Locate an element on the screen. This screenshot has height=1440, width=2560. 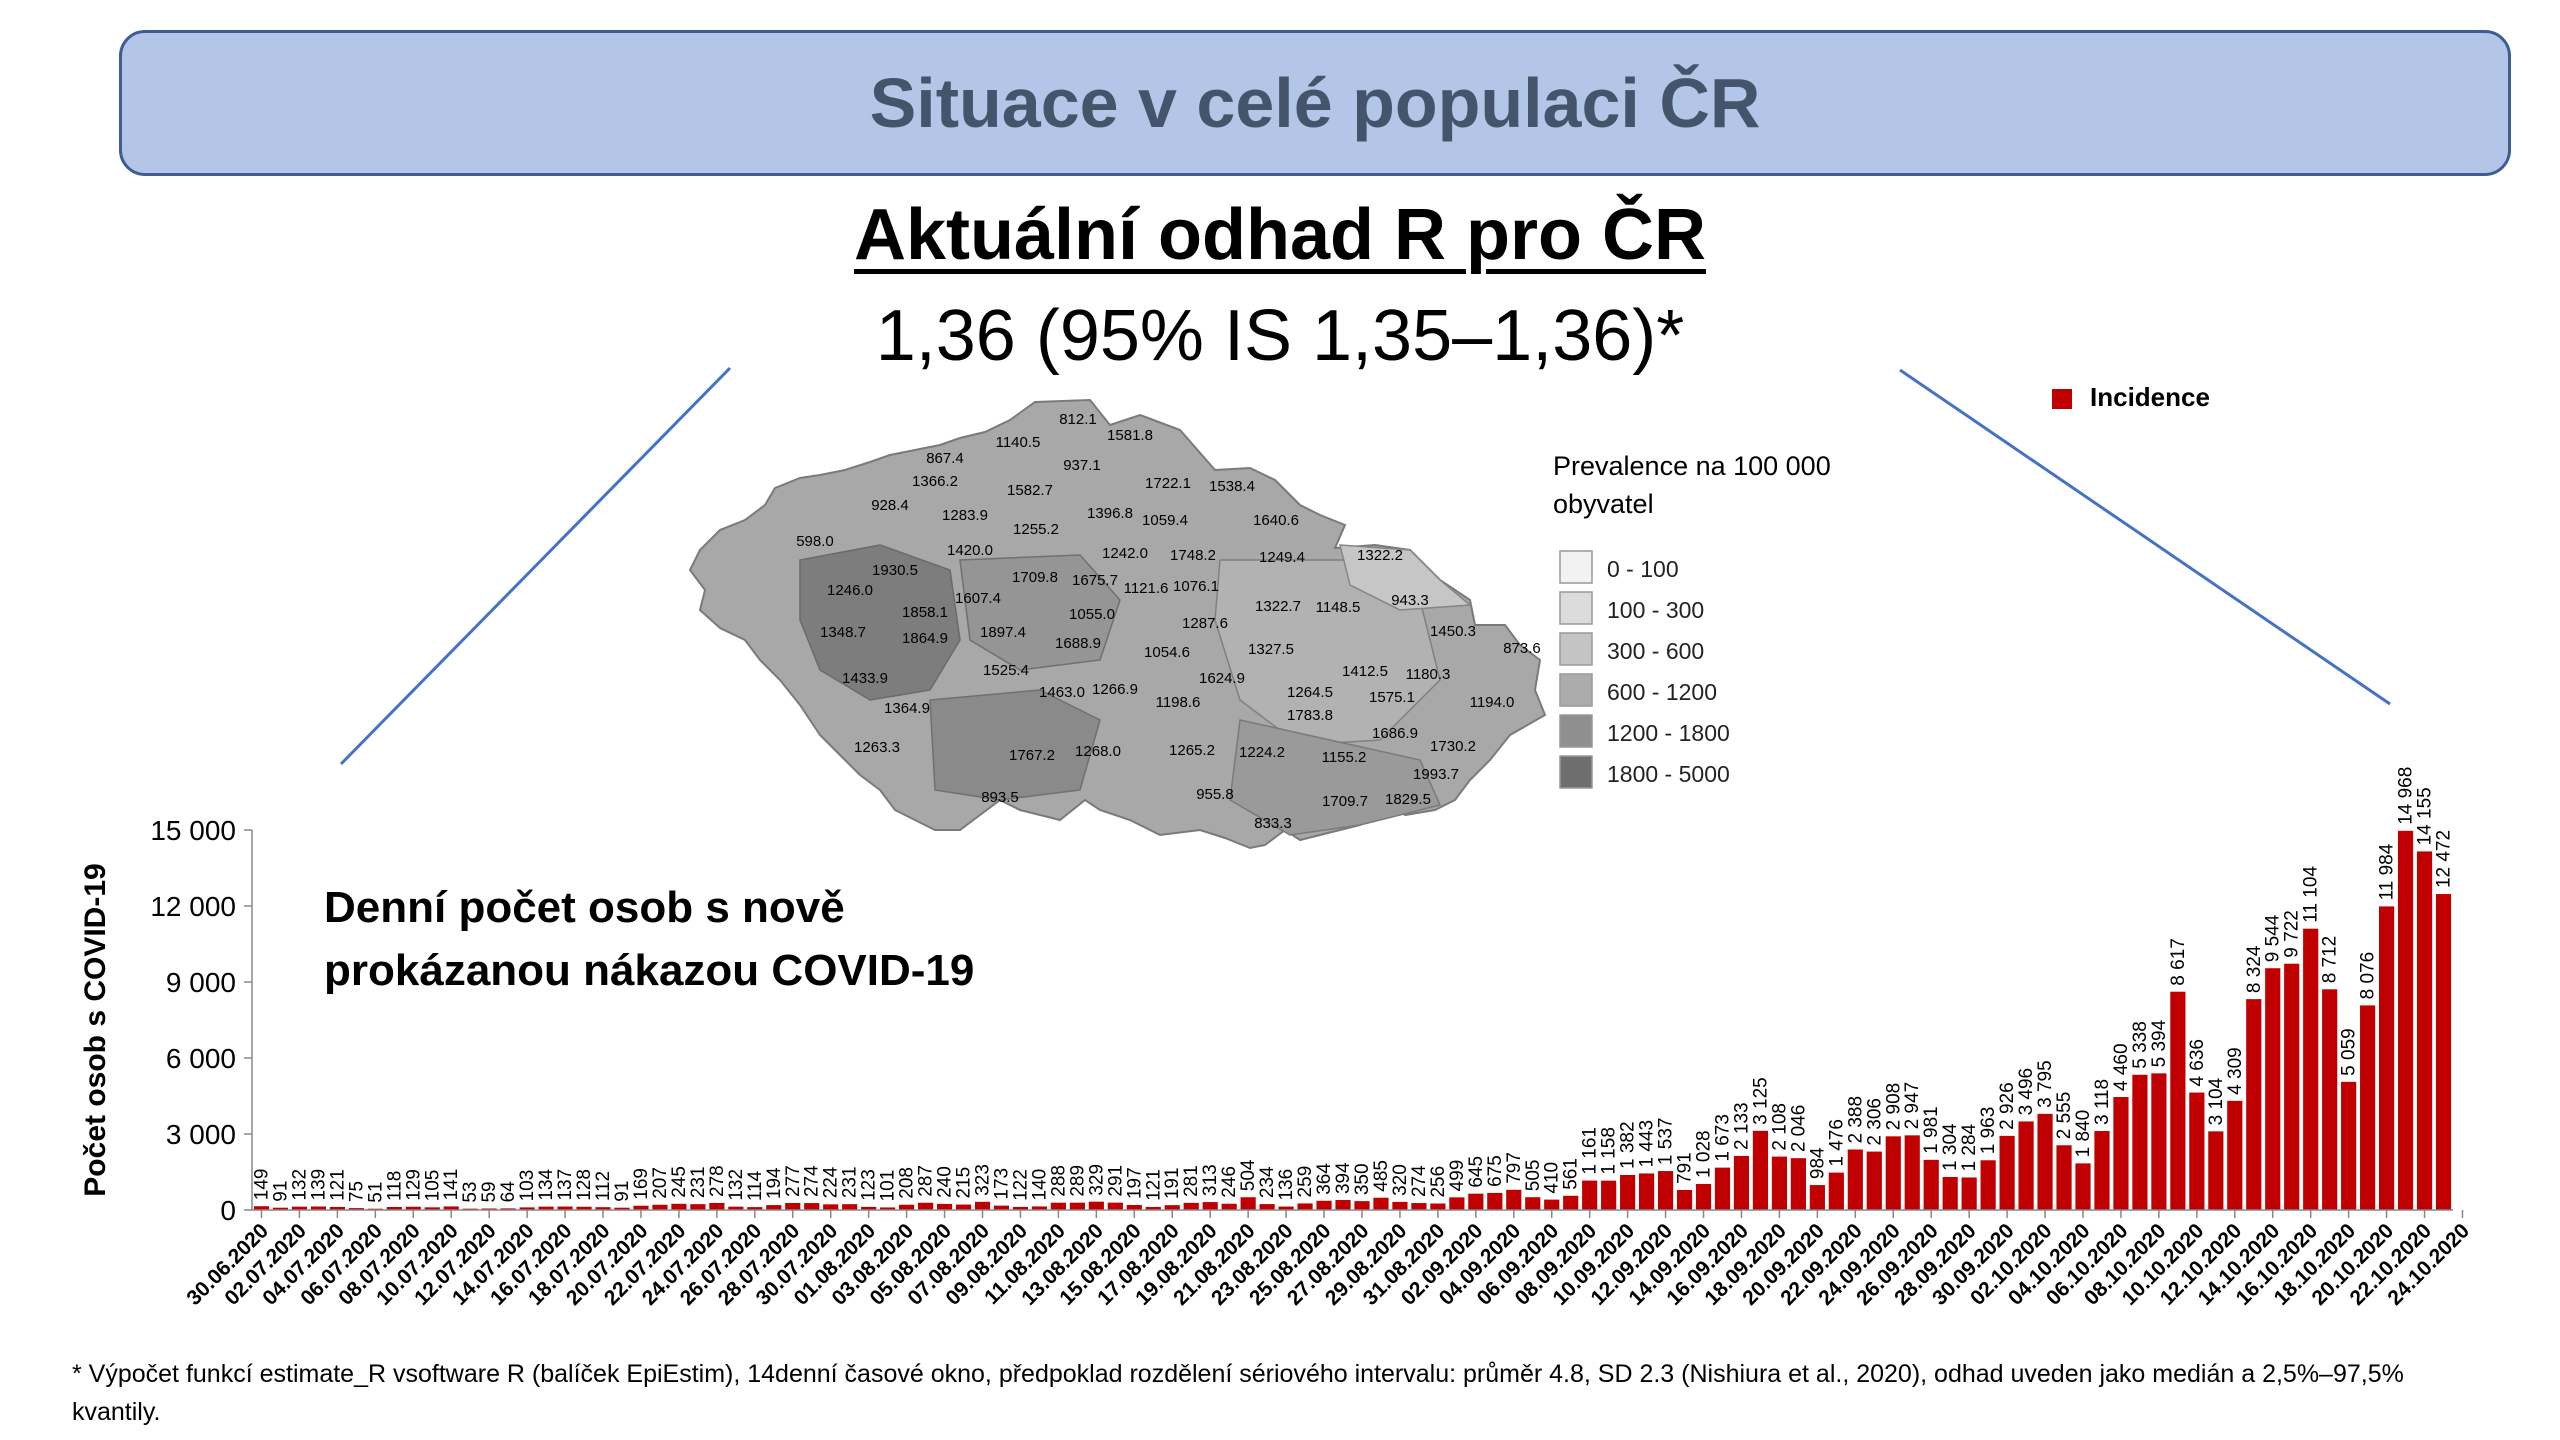
bar-value-label: 197 is located at coordinates (1134, 1183).